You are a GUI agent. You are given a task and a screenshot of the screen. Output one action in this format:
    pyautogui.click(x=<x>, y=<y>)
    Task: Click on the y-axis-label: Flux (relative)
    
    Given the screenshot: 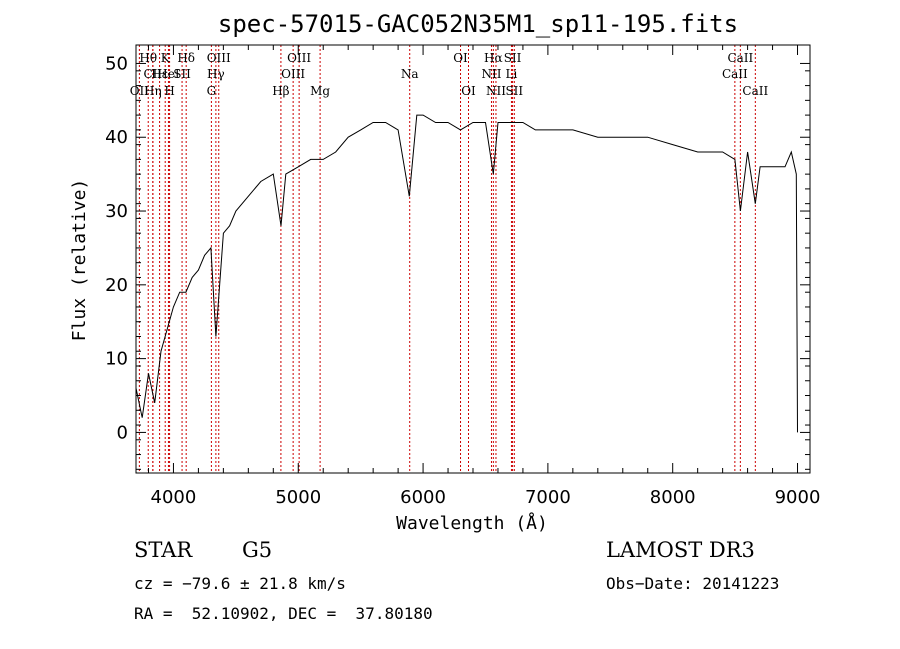 What is the action you would take?
    pyautogui.click(x=79, y=260)
    